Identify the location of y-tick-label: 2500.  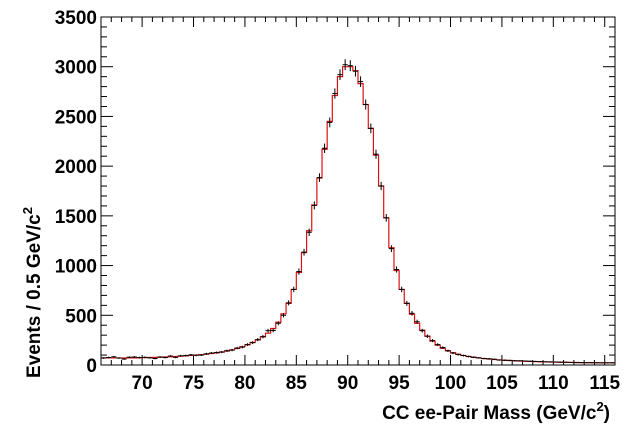
(76, 117).